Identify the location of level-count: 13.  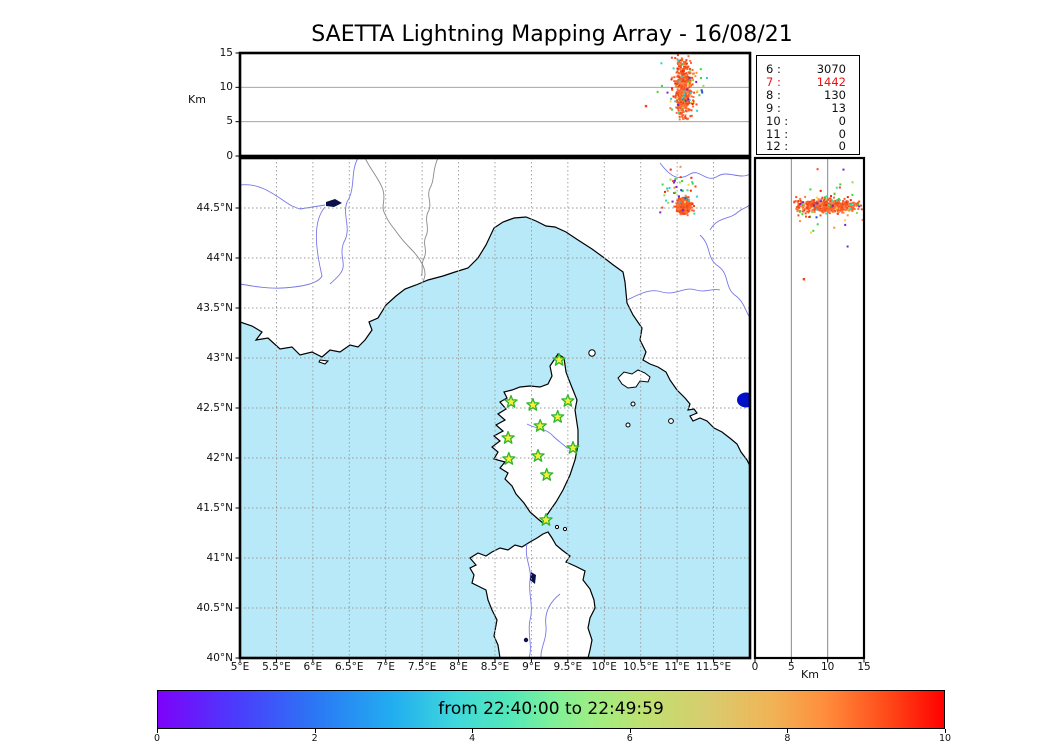
(838, 107).